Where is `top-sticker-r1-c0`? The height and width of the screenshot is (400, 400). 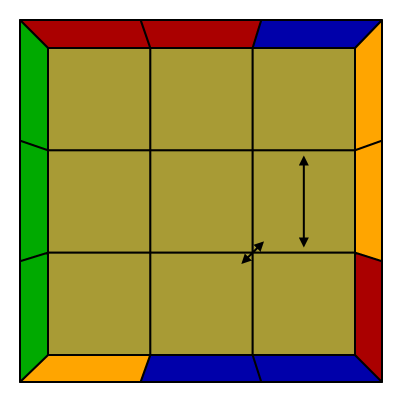 top-sticker-r1-c0 is located at coordinates (99, 201).